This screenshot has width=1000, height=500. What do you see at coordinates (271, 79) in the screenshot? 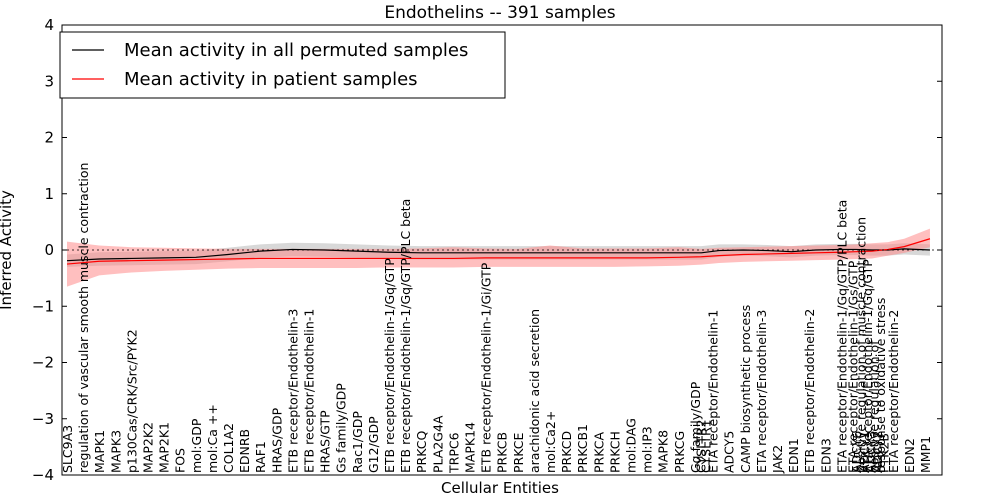
I see `legend-label-1: Mean activity in patient samples` at bounding box center [271, 79].